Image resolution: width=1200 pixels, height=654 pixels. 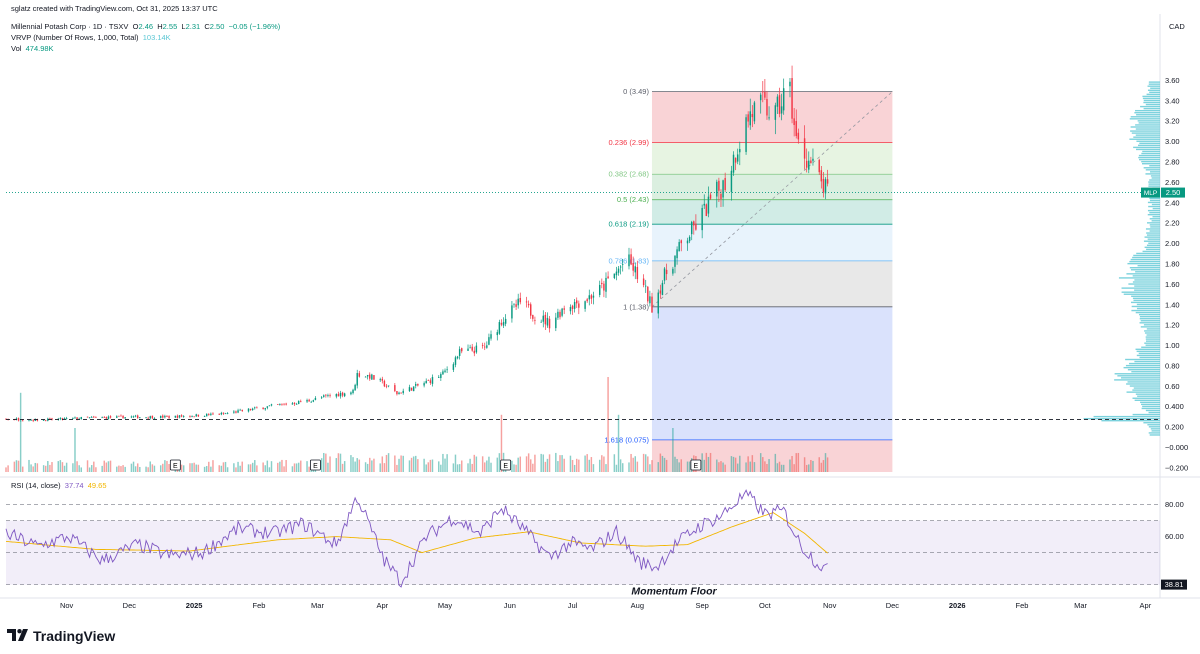 What do you see at coordinates (1172, 100) in the screenshot?
I see `price-axis-tick: 3.40` at bounding box center [1172, 100].